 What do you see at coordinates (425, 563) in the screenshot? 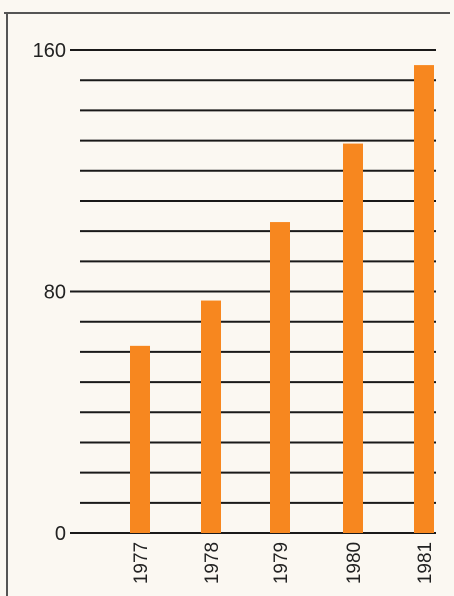
I see `x-tick-label: 1981` at bounding box center [425, 563].